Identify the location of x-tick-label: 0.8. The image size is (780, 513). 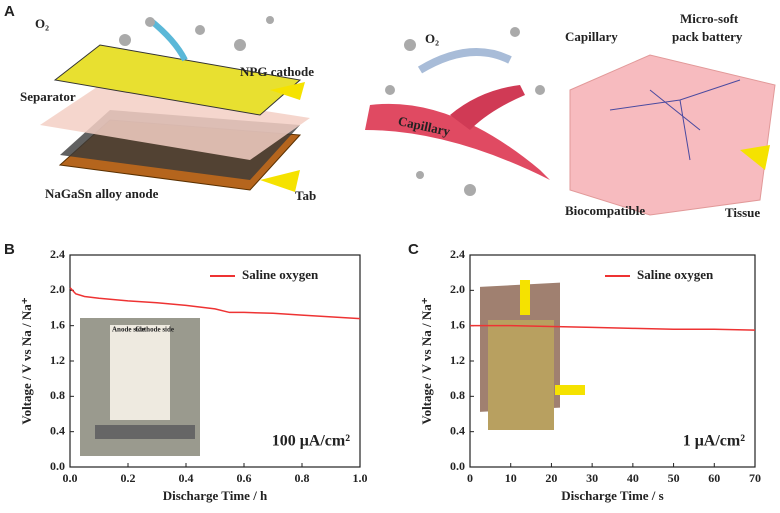
(302, 478).